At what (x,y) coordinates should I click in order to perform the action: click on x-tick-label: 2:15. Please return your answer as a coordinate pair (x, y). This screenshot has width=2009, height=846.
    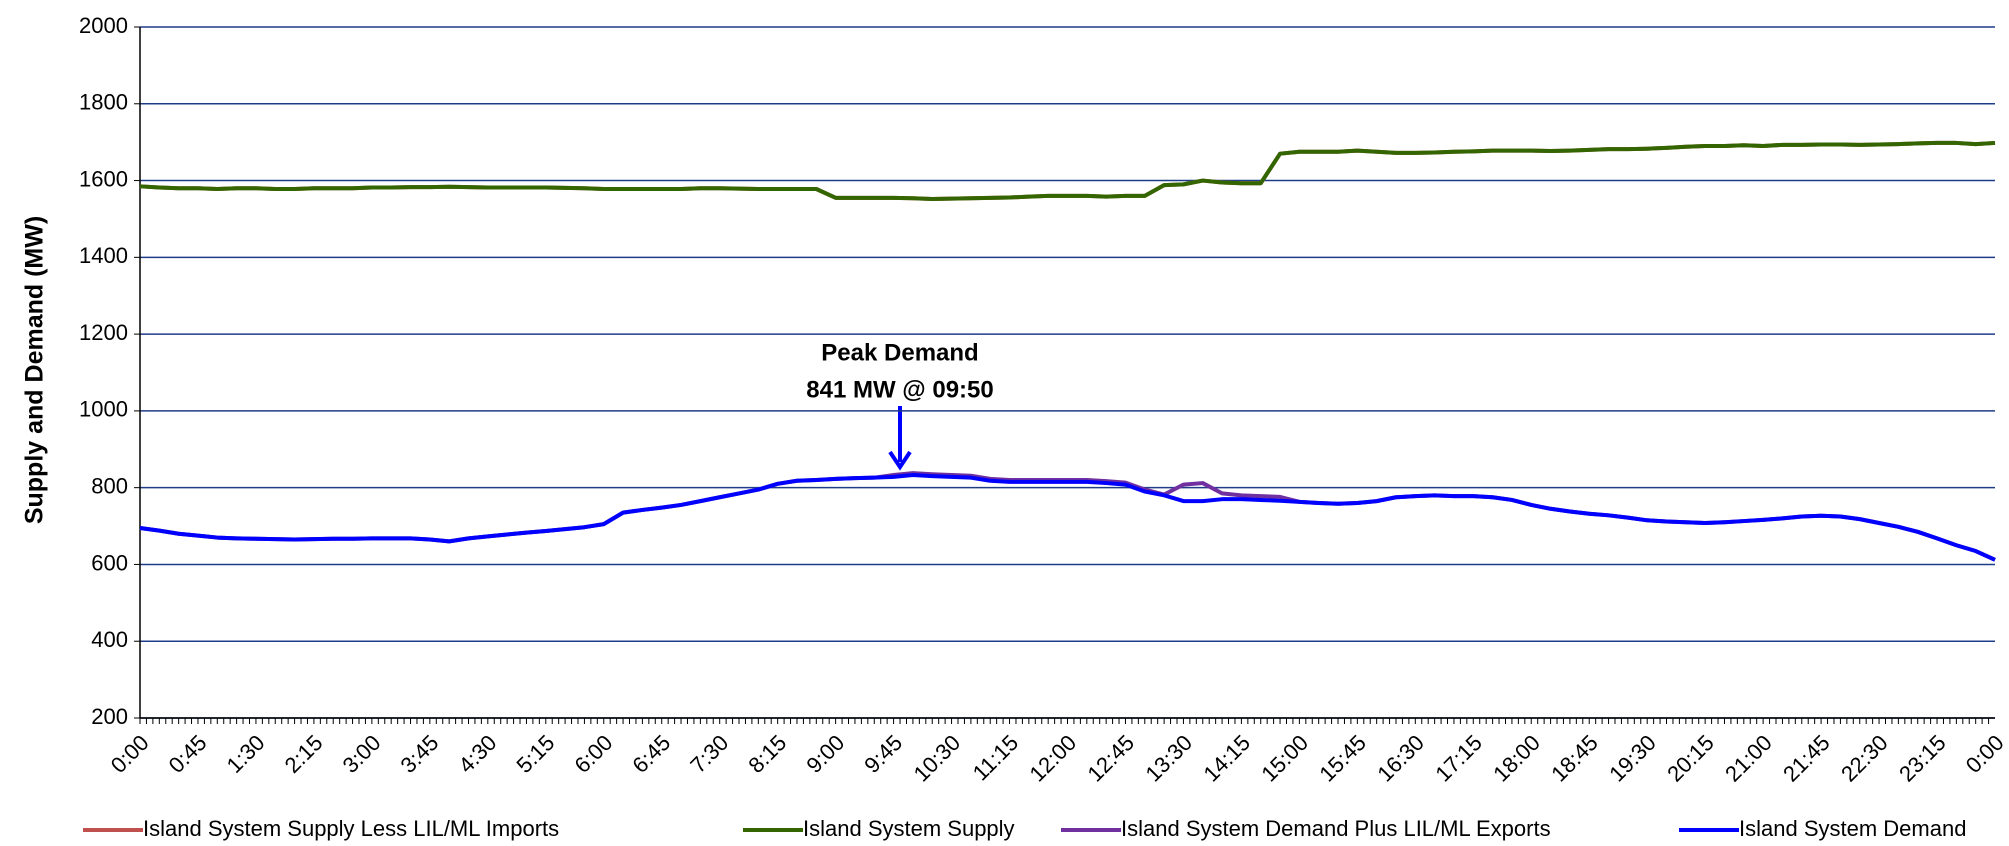
    Looking at the image, I should click on (304, 754).